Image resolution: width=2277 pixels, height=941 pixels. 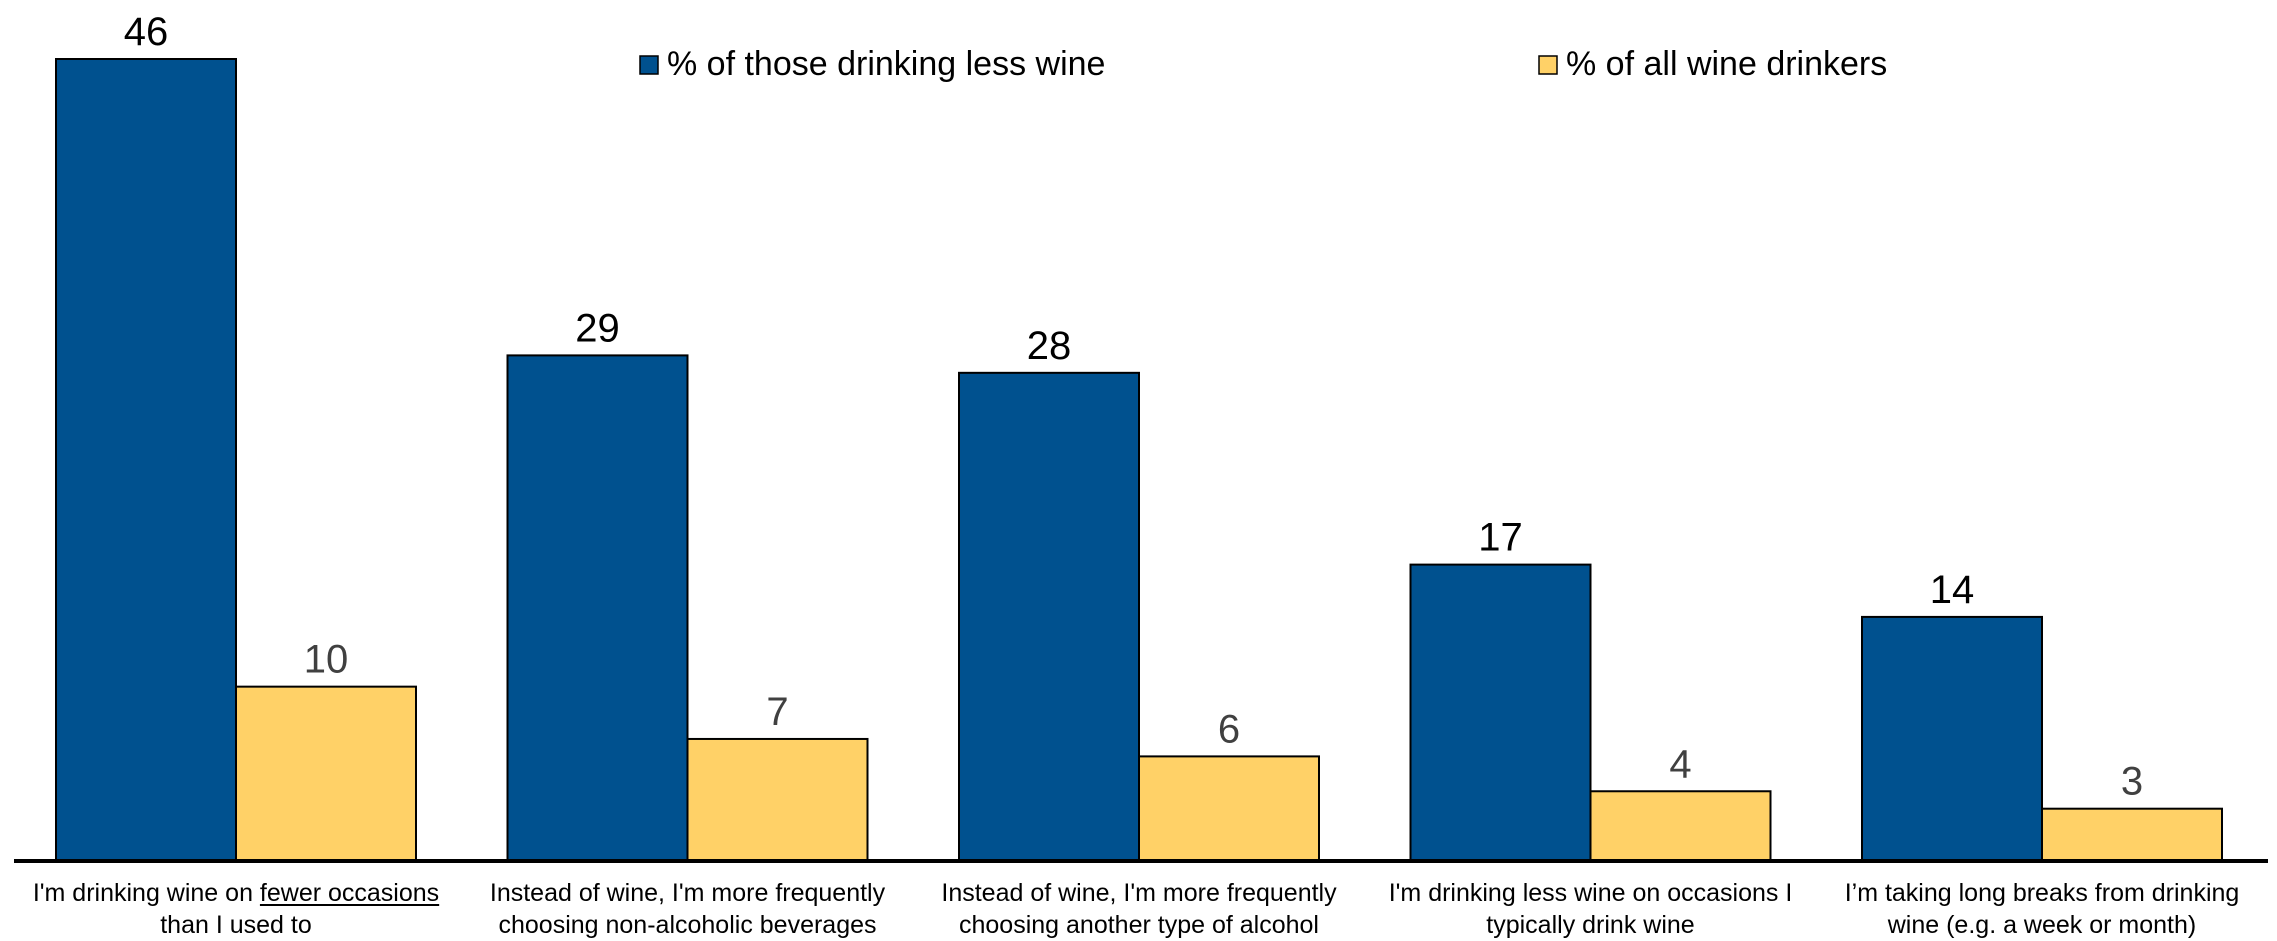 What do you see at coordinates (1229, 808) in the screenshot?
I see `bar-series2-cat3` at bounding box center [1229, 808].